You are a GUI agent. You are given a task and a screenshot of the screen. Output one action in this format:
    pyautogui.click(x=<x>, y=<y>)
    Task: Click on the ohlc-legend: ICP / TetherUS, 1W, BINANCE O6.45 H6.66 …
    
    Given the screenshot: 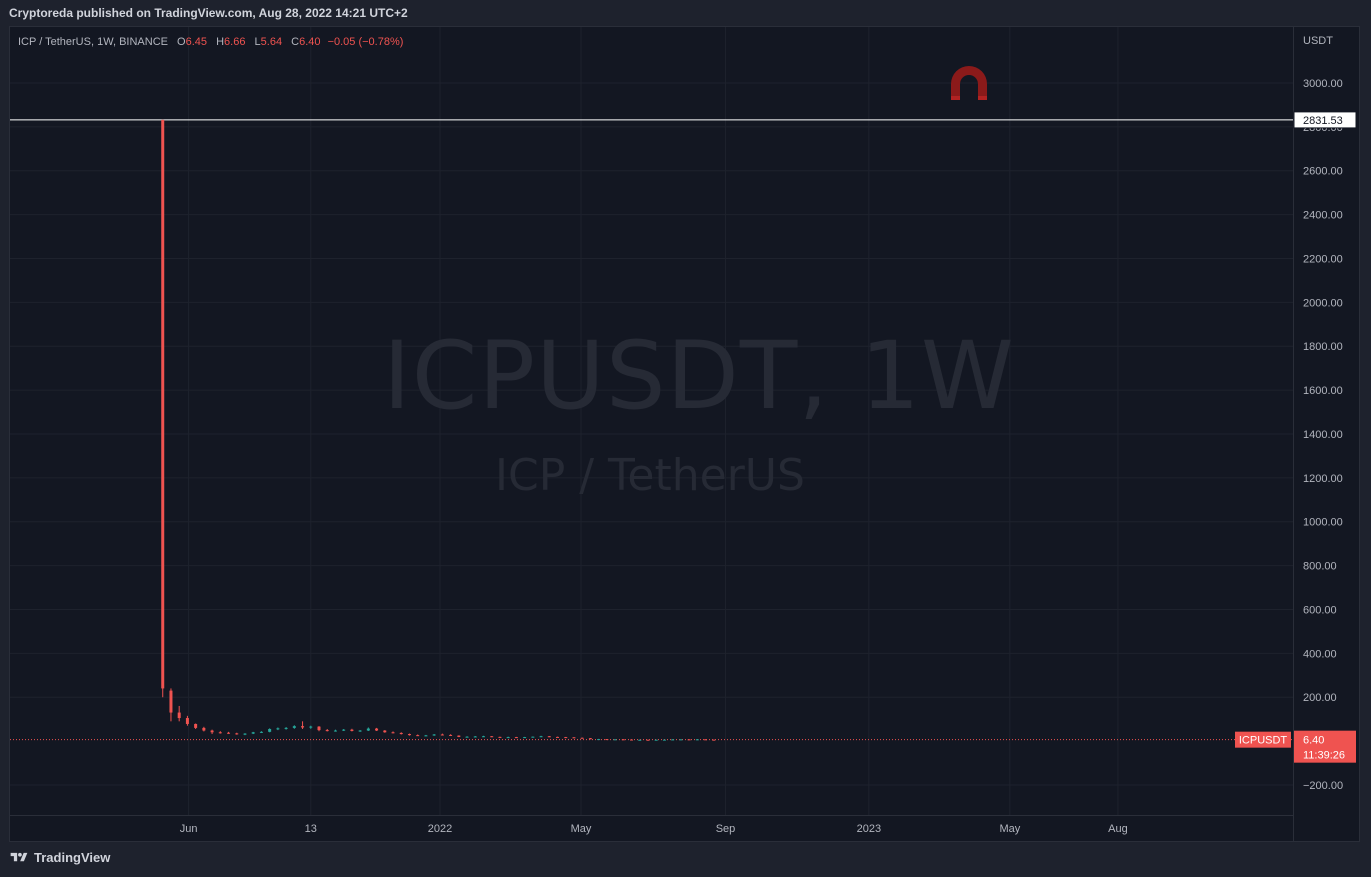 What is the action you would take?
    pyautogui.click(x=210, y=42)
    